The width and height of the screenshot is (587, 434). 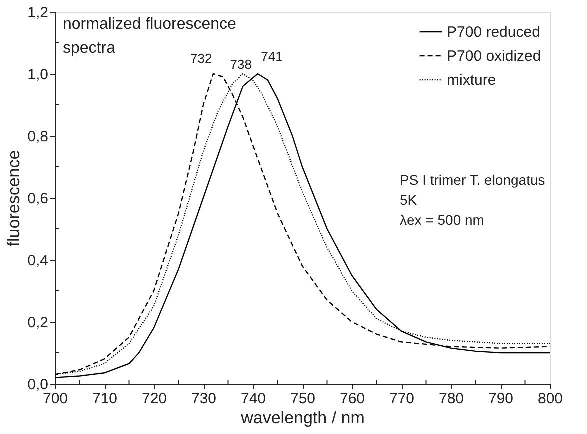 I want to click on x-tick-label: 800, so click(x=551, y=399).